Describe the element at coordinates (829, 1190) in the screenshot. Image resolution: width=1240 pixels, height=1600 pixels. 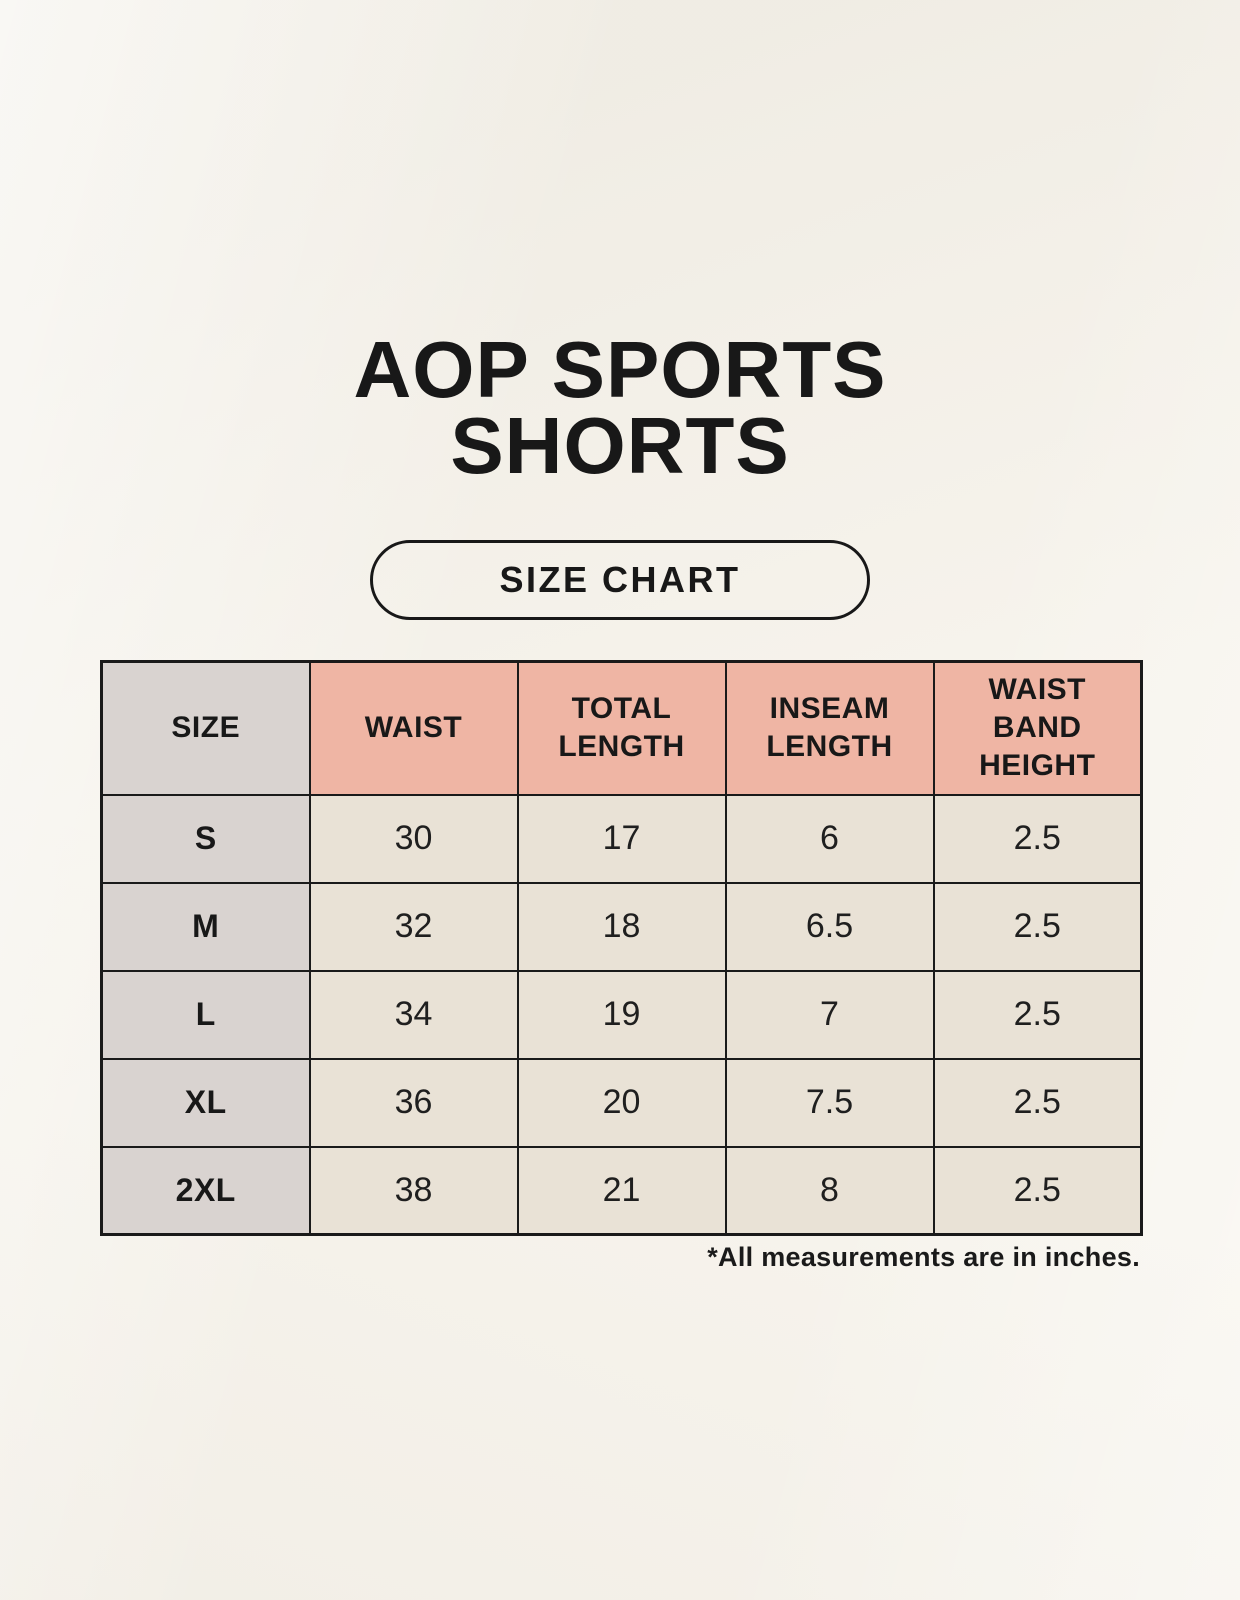
I see `cell-2xl-inseam-length: 8` at that location.